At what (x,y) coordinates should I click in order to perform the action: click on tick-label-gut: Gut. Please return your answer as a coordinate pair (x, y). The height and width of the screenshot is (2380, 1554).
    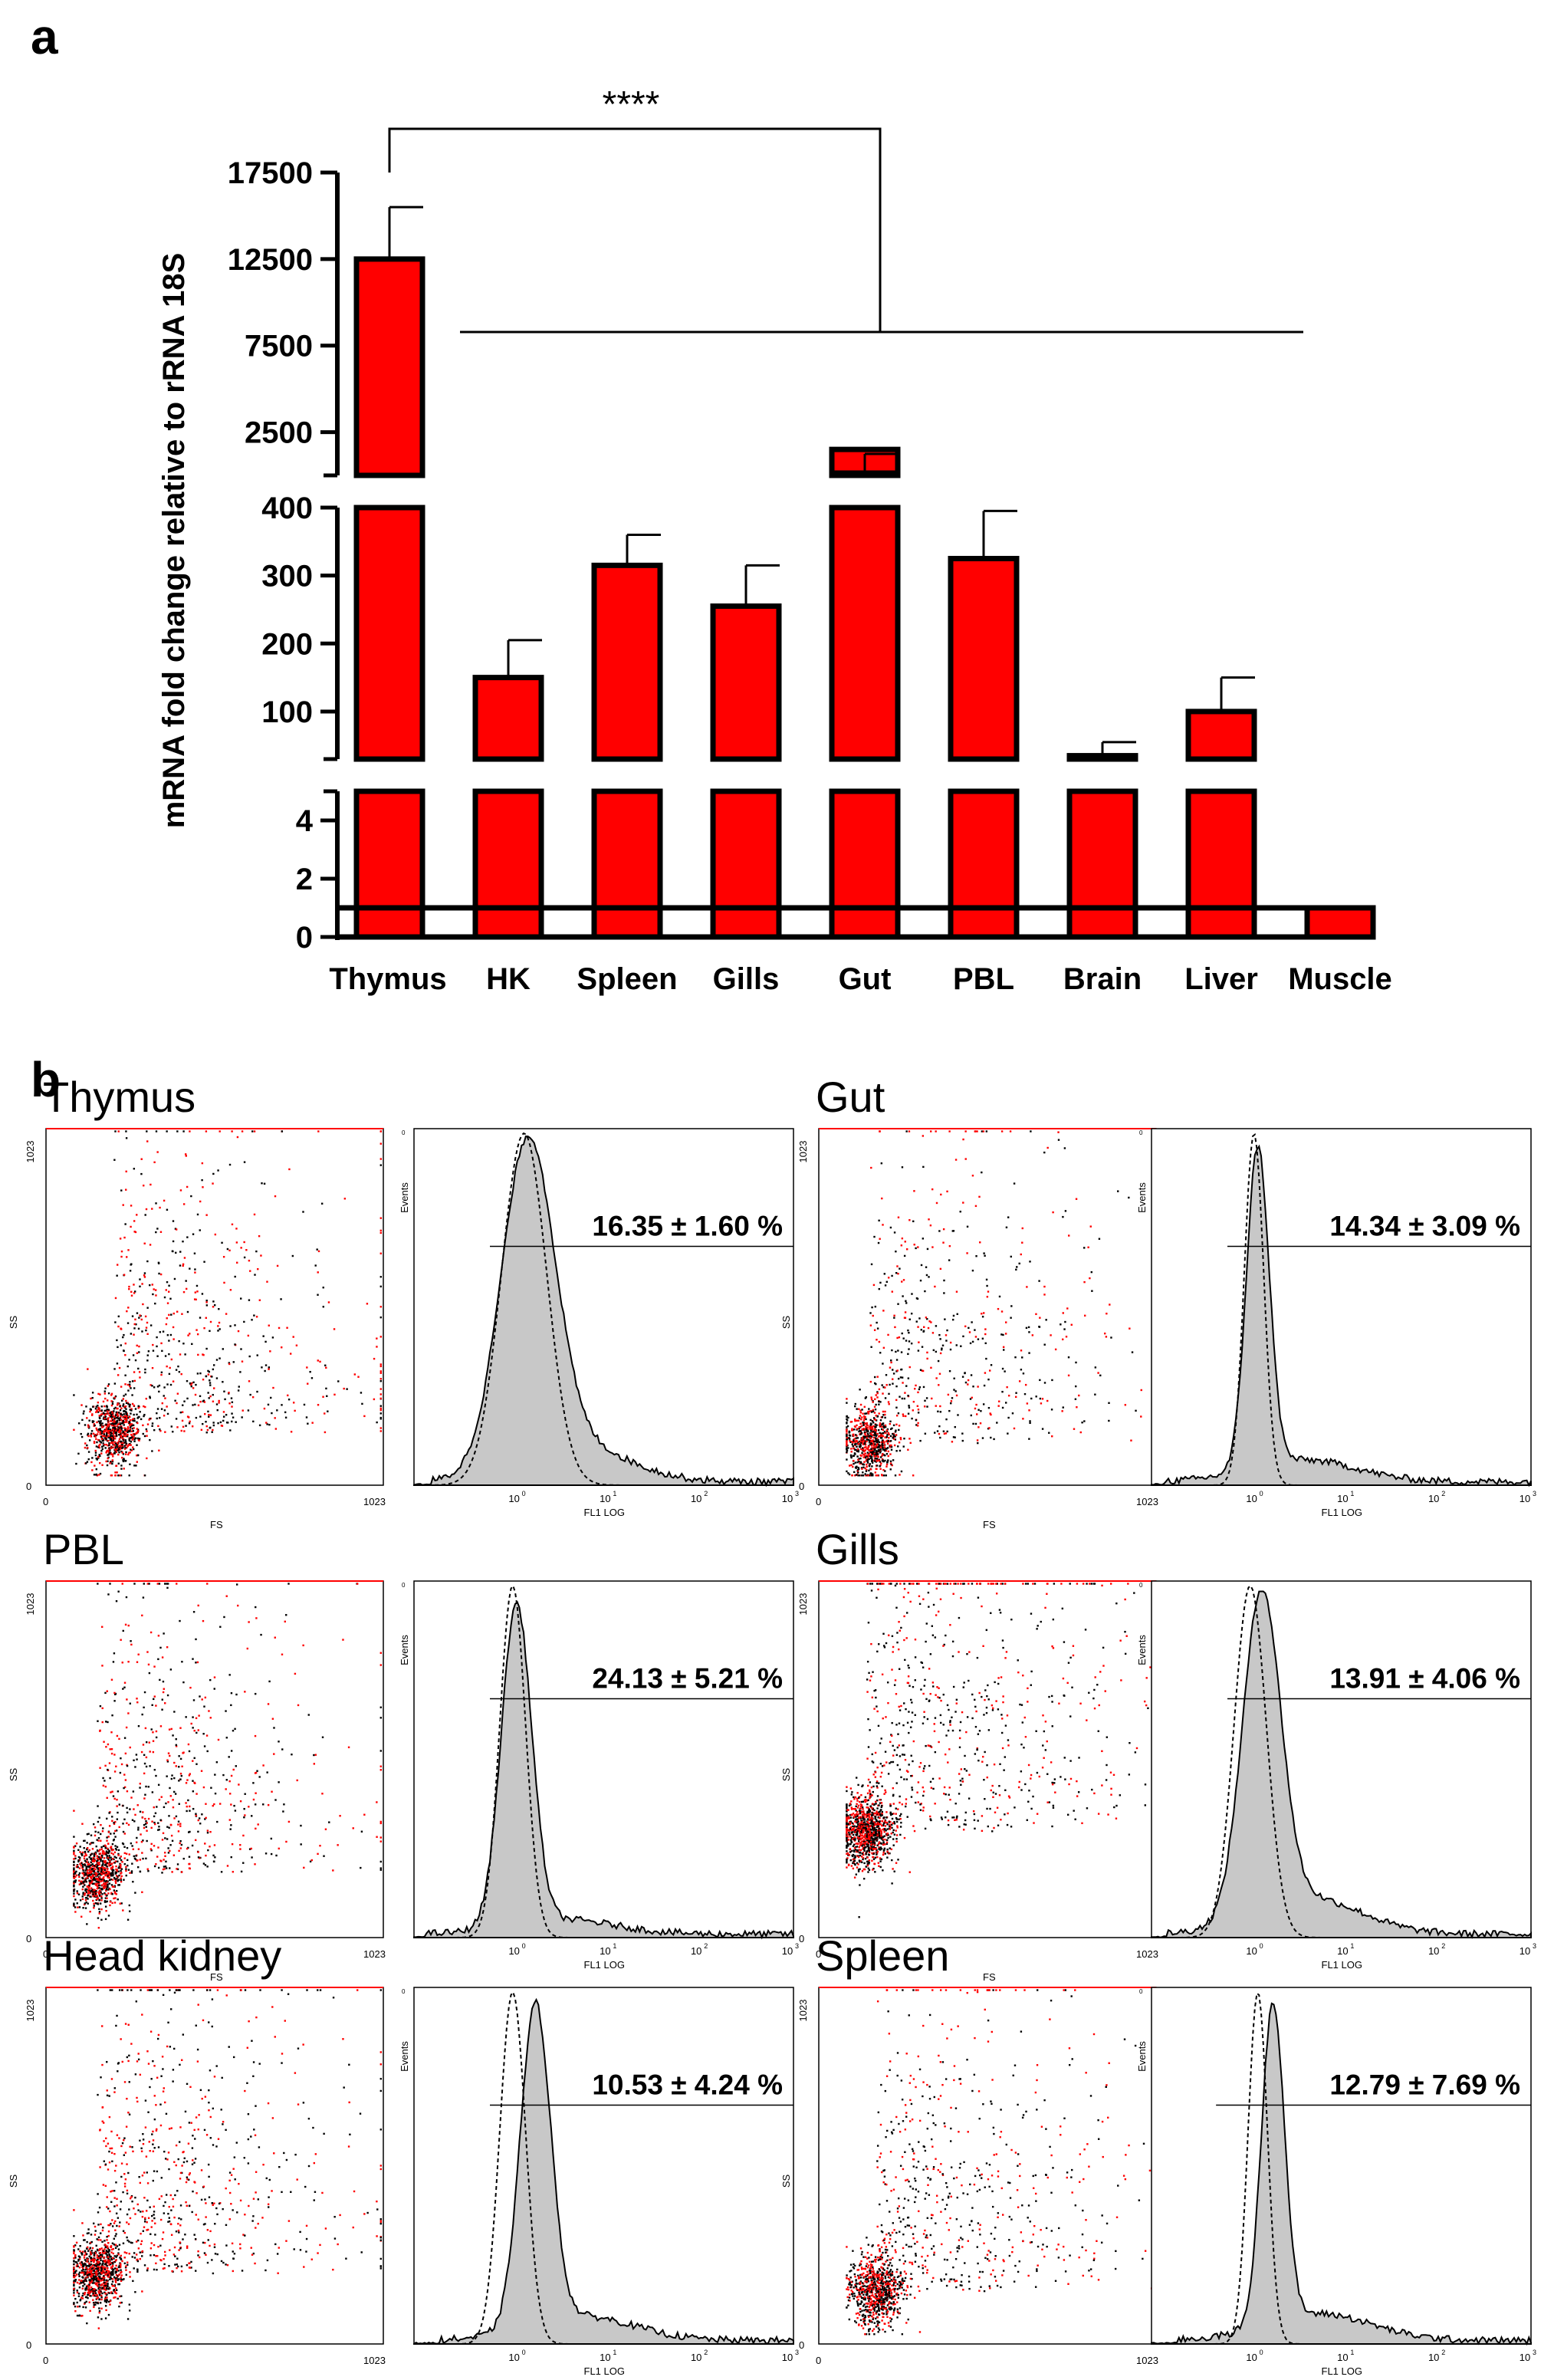
    Looking at the image, I should click on (865, 979).